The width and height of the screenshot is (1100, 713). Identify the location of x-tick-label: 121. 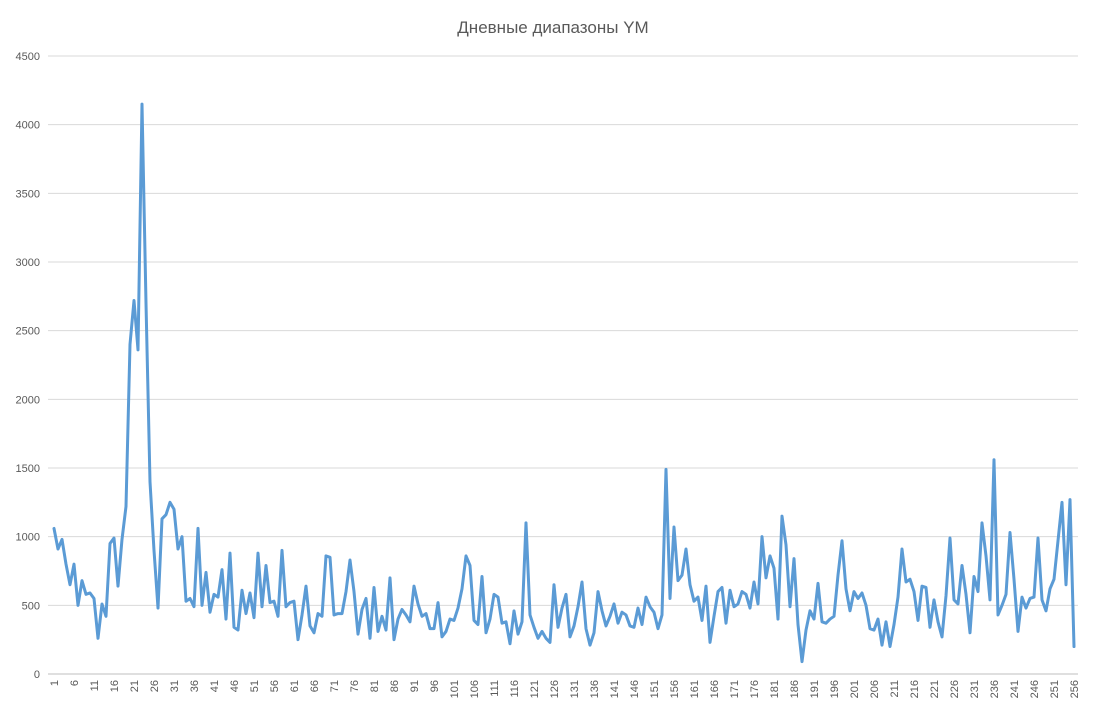
(535, 689).